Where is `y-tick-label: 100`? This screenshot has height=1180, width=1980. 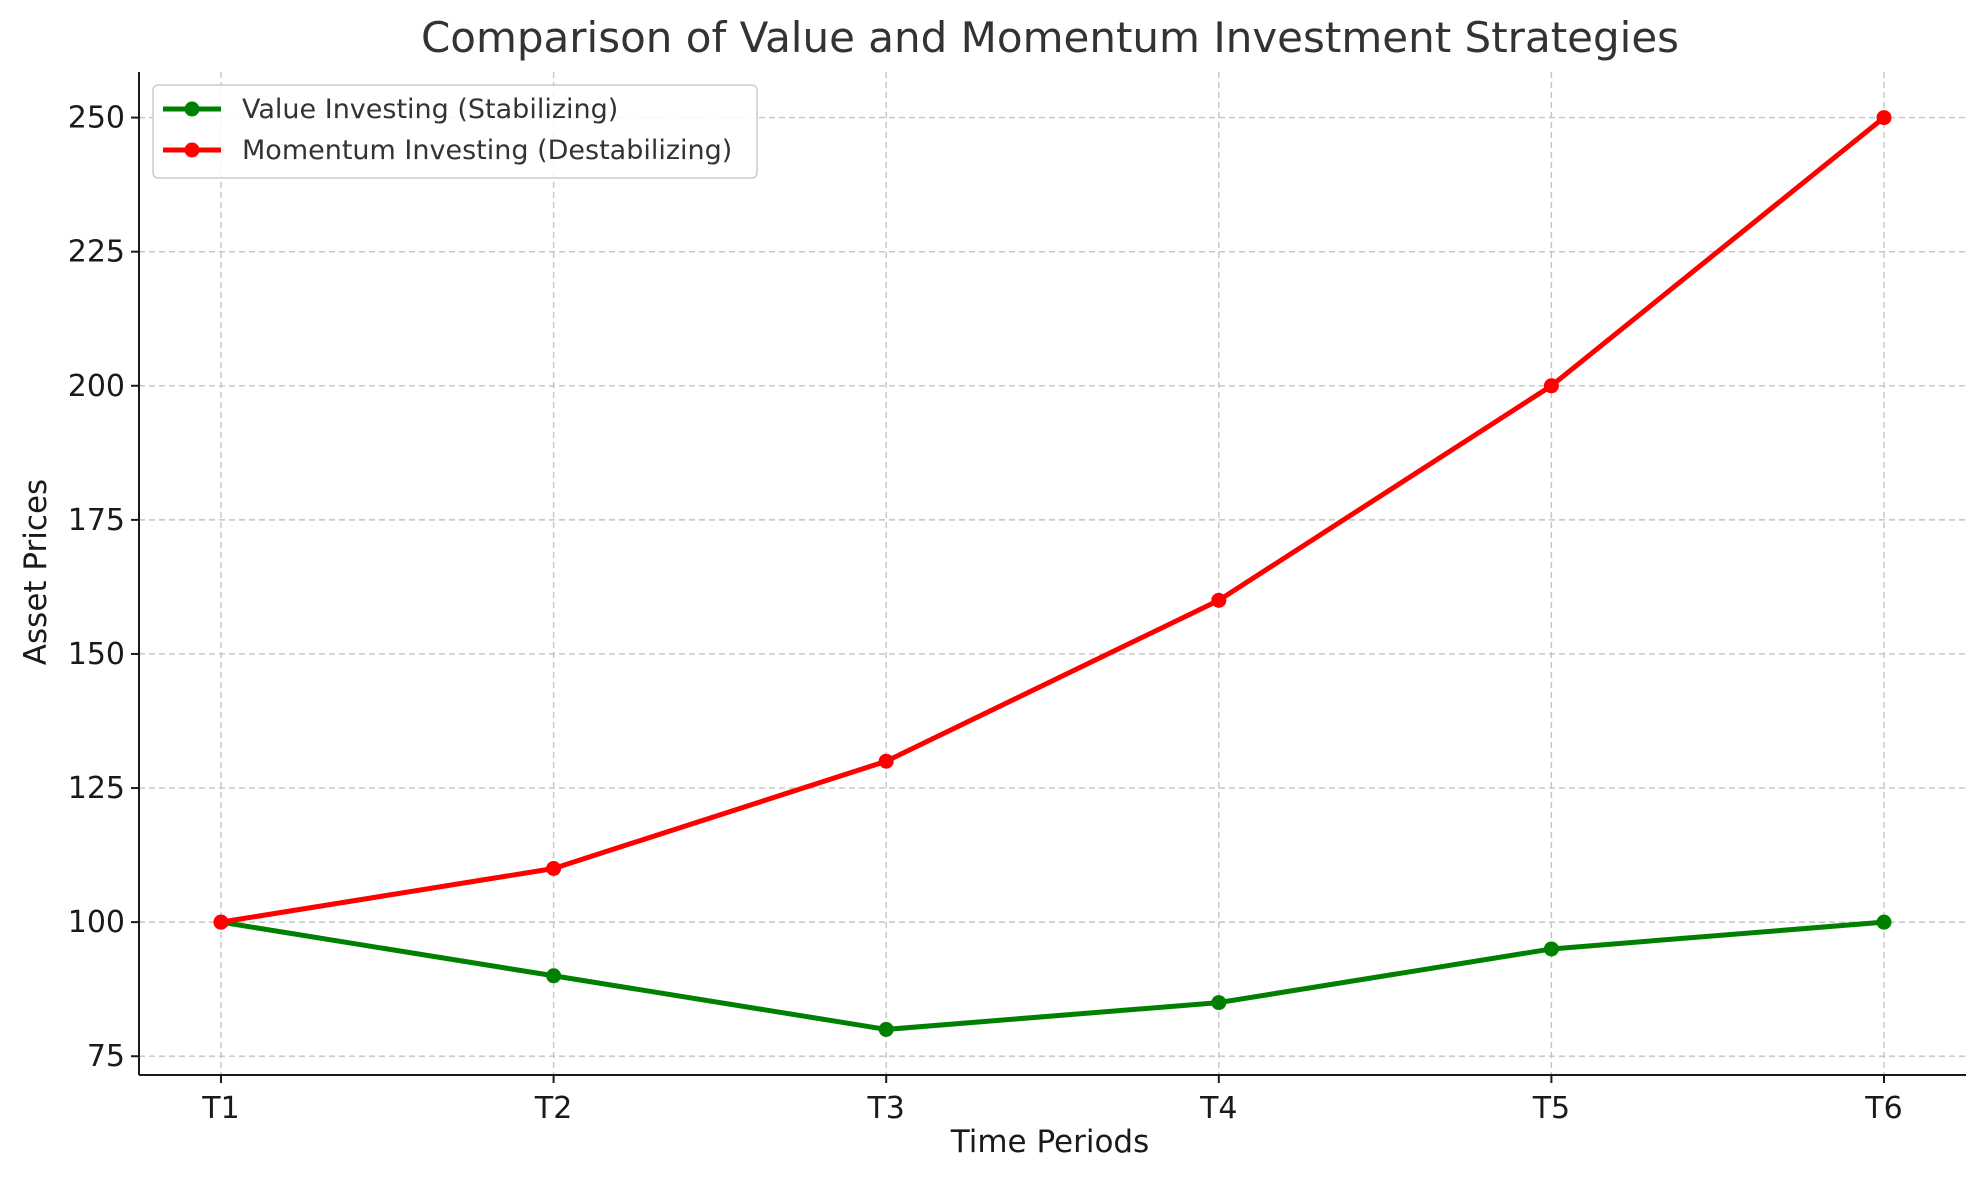 y-tick-label: 100 is located at coordinates (96, 922).